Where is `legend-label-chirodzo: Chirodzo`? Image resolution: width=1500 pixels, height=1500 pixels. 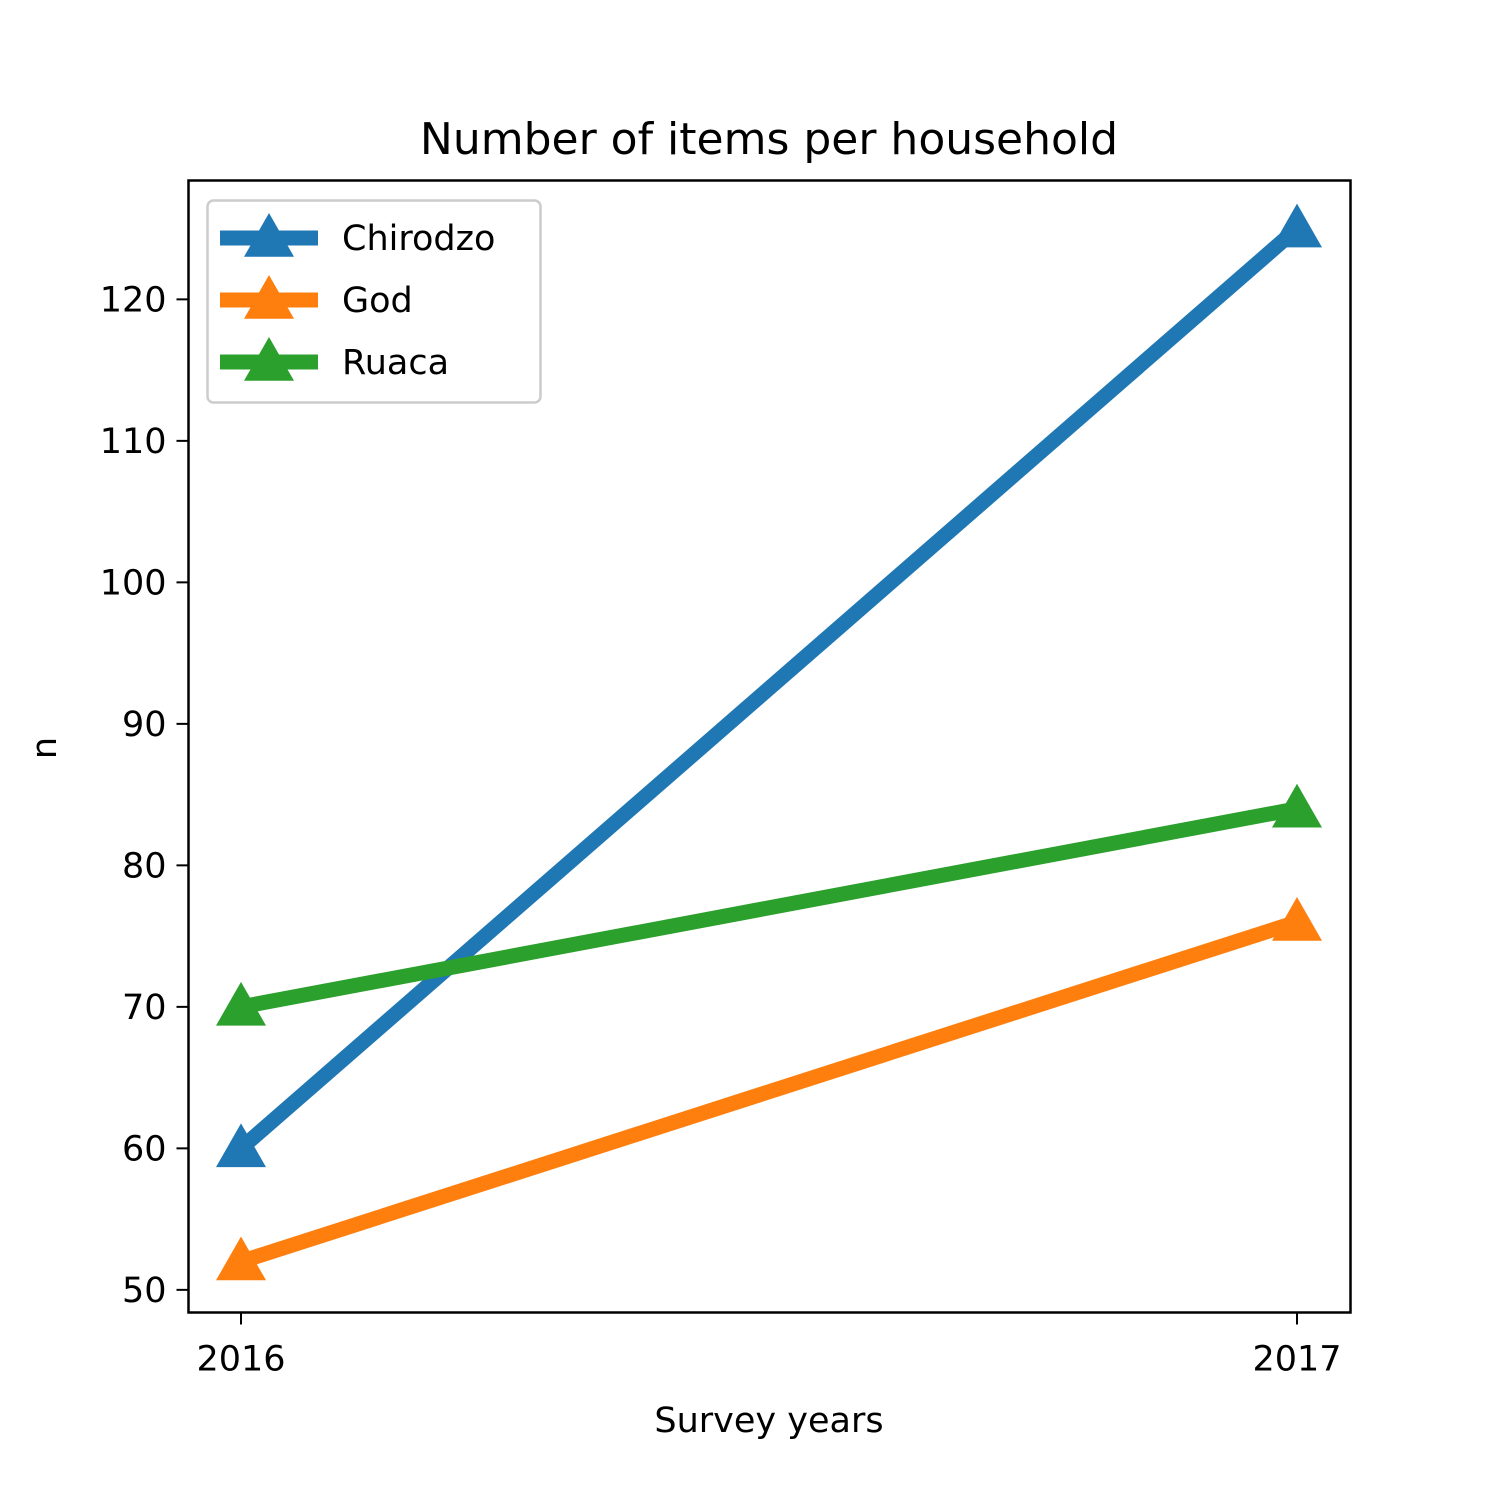 legend-label-chirodzo: Chirodzo is located at coordinates (418, 239).